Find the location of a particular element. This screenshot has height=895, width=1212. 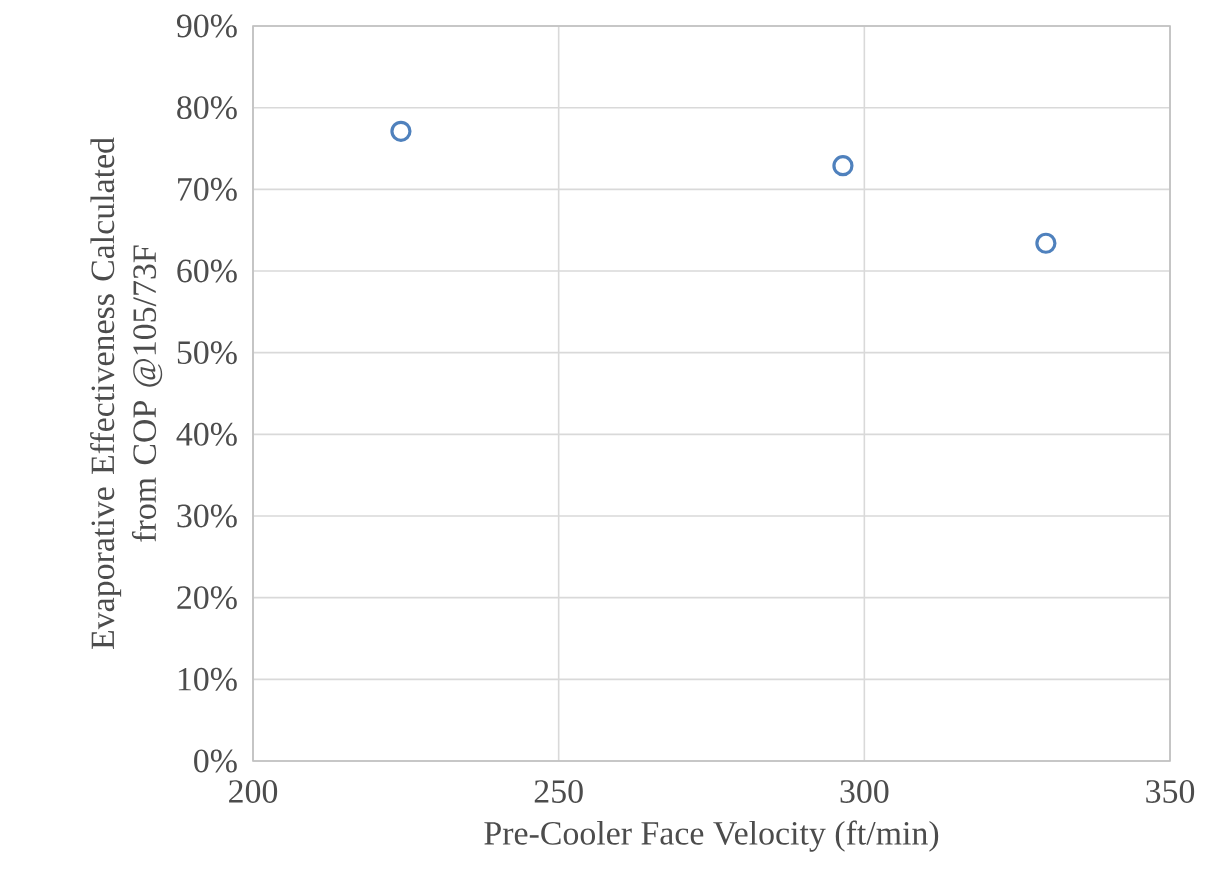

x-tick-label: 200 is located at coordinates (253, 791).